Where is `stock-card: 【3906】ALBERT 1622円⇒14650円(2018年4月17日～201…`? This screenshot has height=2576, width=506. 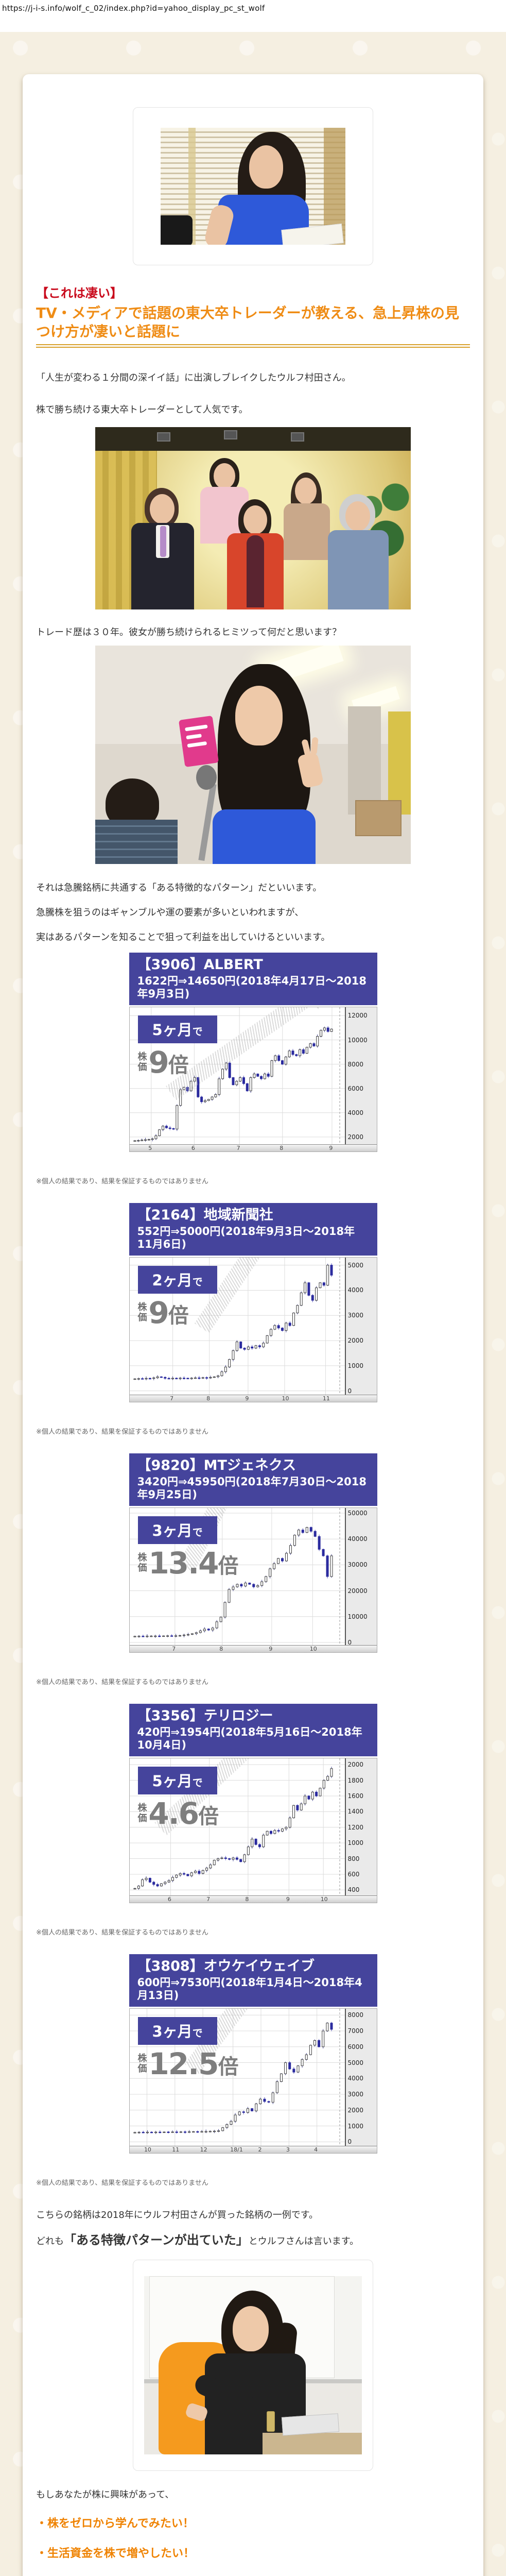 stock-card: 【3906】ALBERT 1622円⇒14650円(2018年4月17日～201… is located at coordinates (253, 1069).